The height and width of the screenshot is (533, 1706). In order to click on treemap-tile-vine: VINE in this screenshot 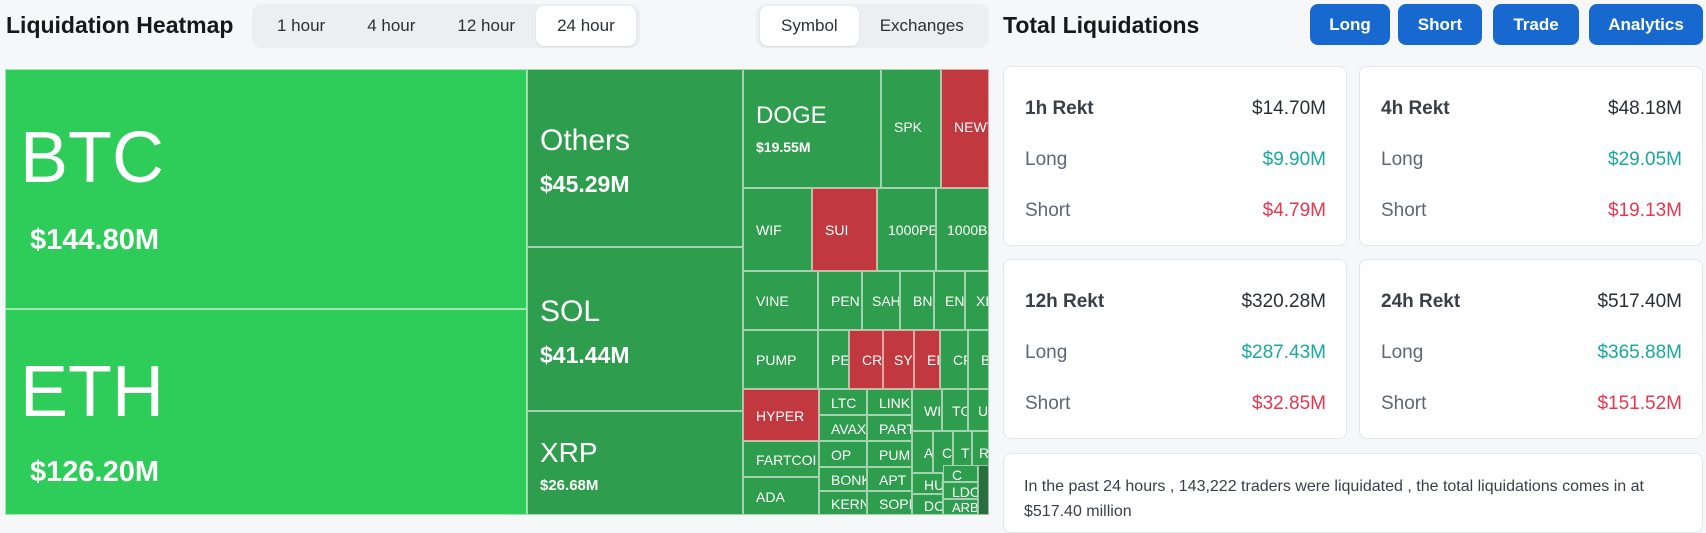, I will do `click(780, 300)`.